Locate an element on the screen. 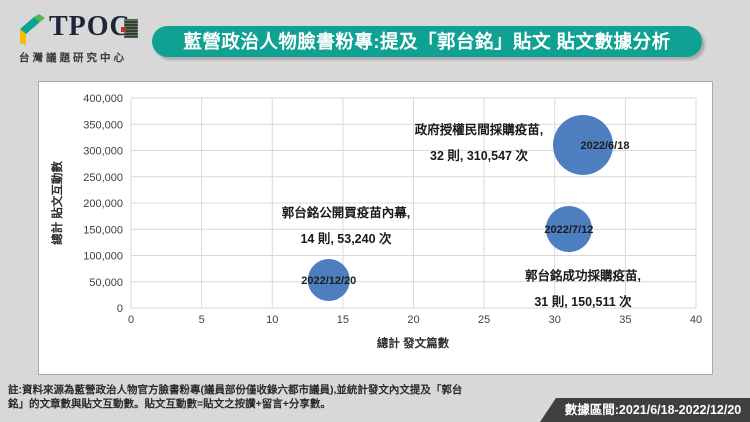 This screenshot has width=750, height=422. bubble-annotation-line: 政府授權民間採購疫苗, is located at coordinates (479, 129).